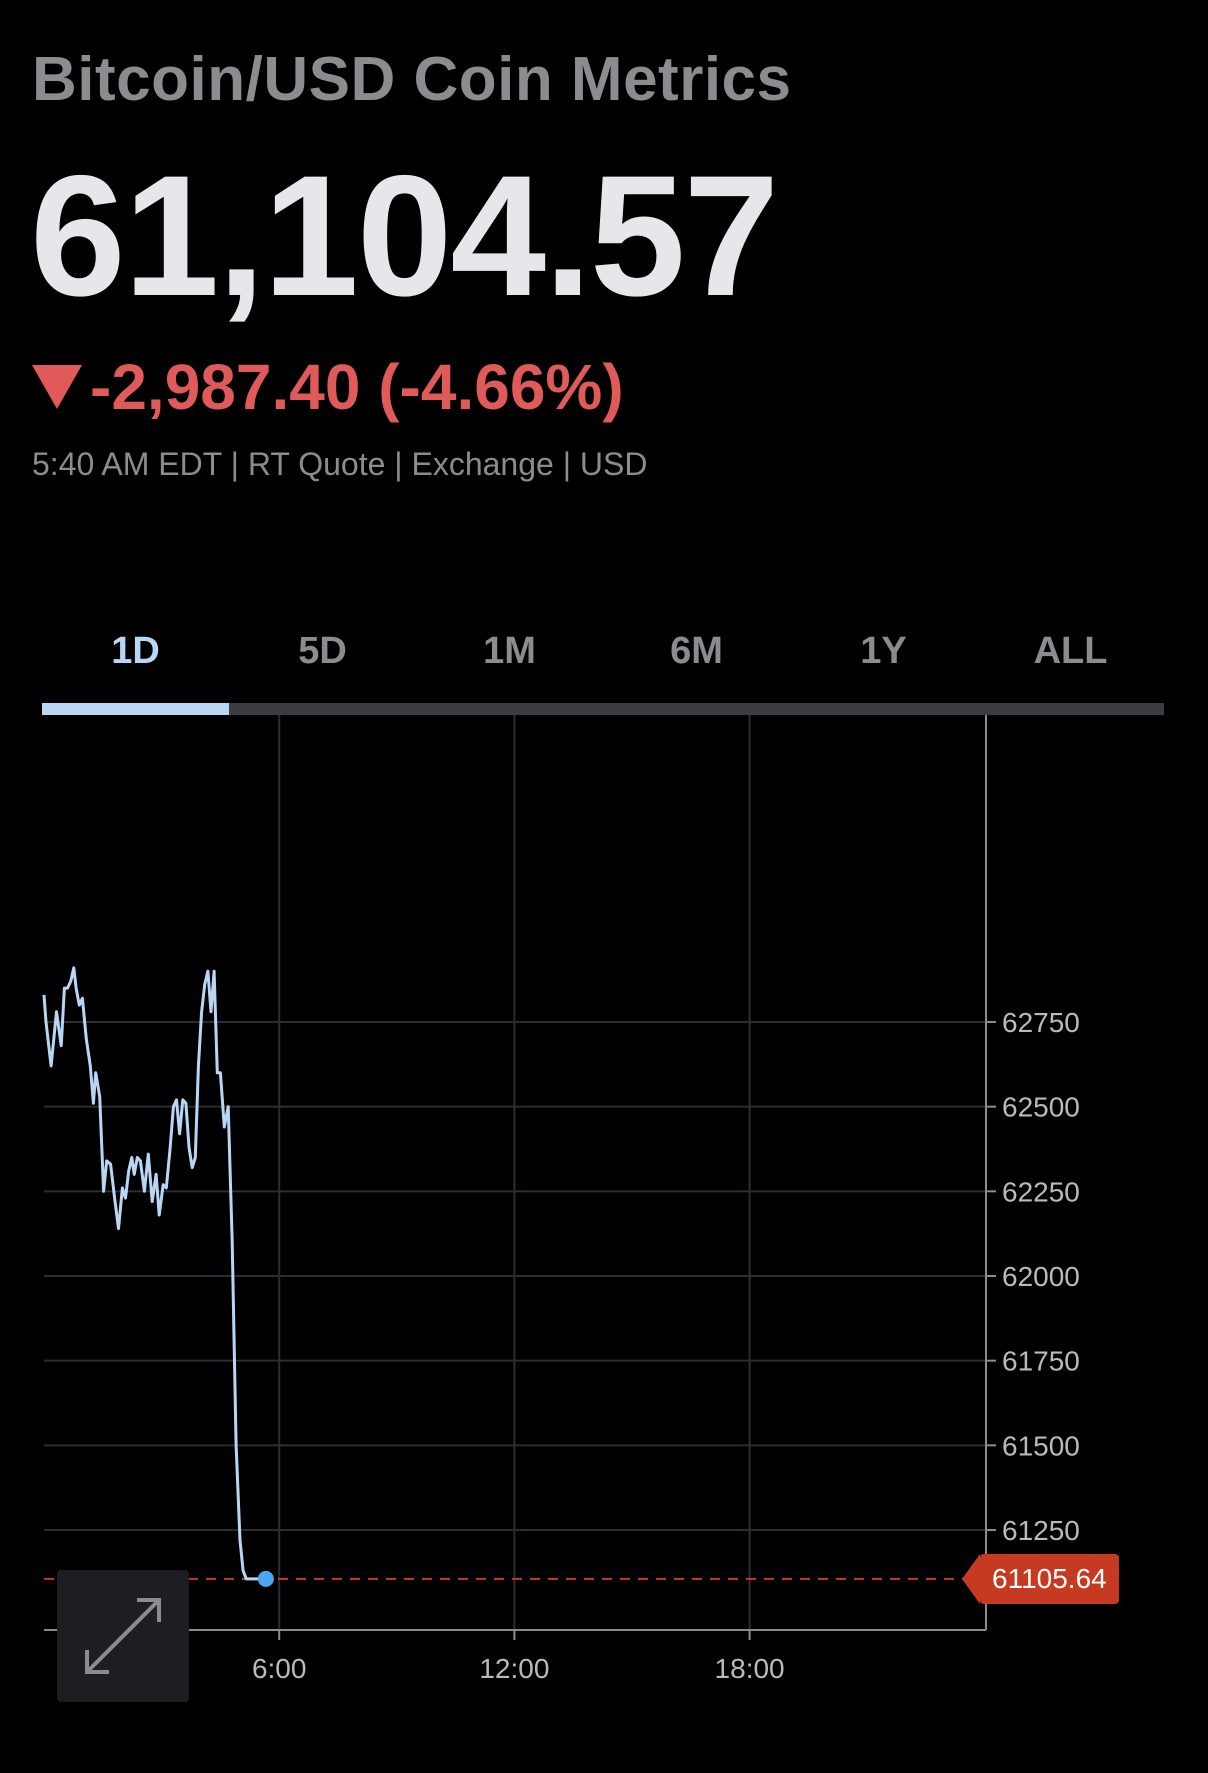 The width and height of the screenshot is (1208, 1773). I want to click on y-tick-label: 61500, so click(1041, 1445).